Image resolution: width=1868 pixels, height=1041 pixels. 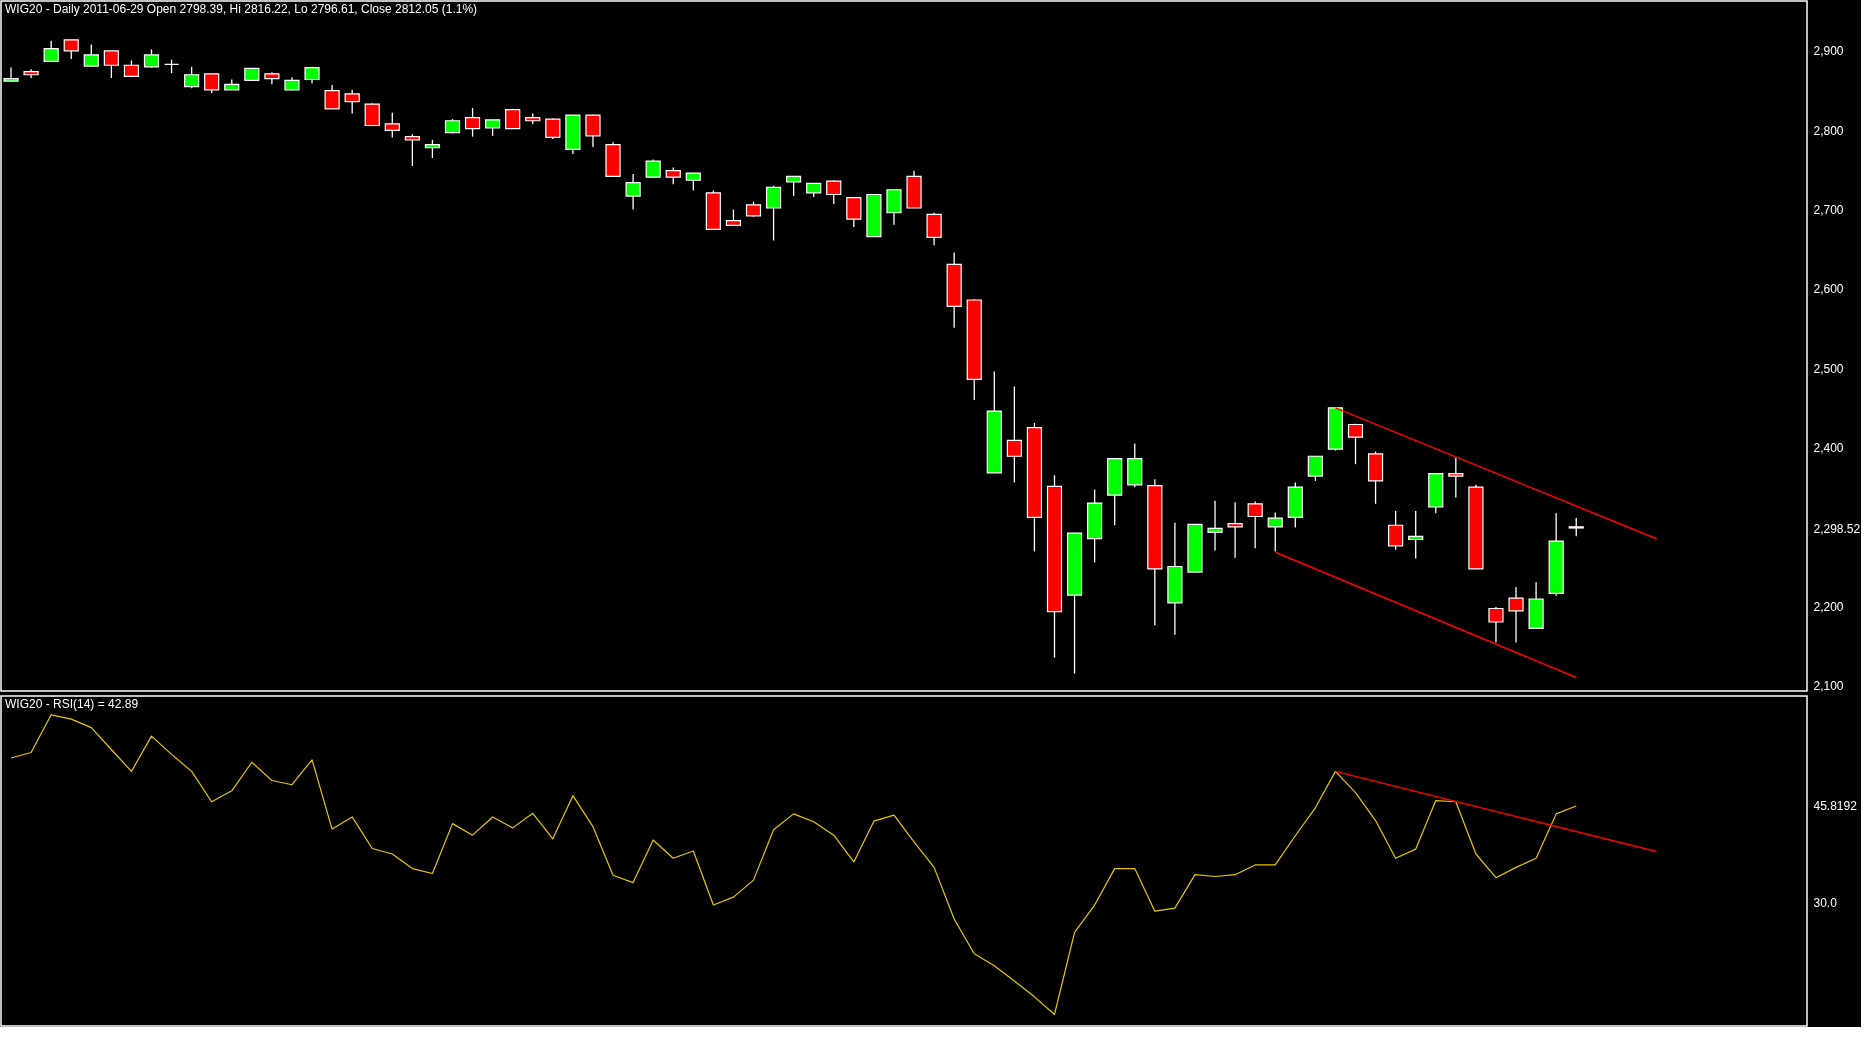 I want to click on chart-title: WIG20 - Daily 2011-06-29 Open 2798.39, Hi 2816.22, Lo 2796.61, Close 2812.05 (1.1%), so click(x=241, y=9).